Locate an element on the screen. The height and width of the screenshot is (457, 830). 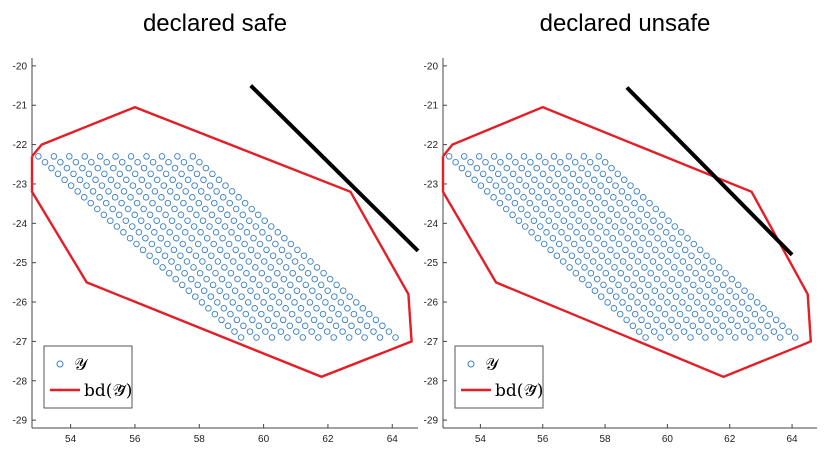
separating-line is located at coordinates (334, 168).